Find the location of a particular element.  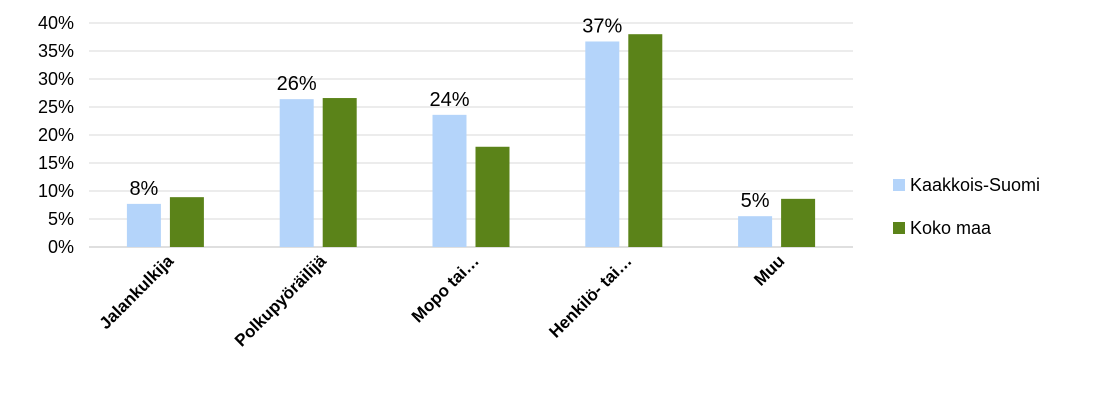

category-label: Jalankulkija is located at coordinates (137, 292).